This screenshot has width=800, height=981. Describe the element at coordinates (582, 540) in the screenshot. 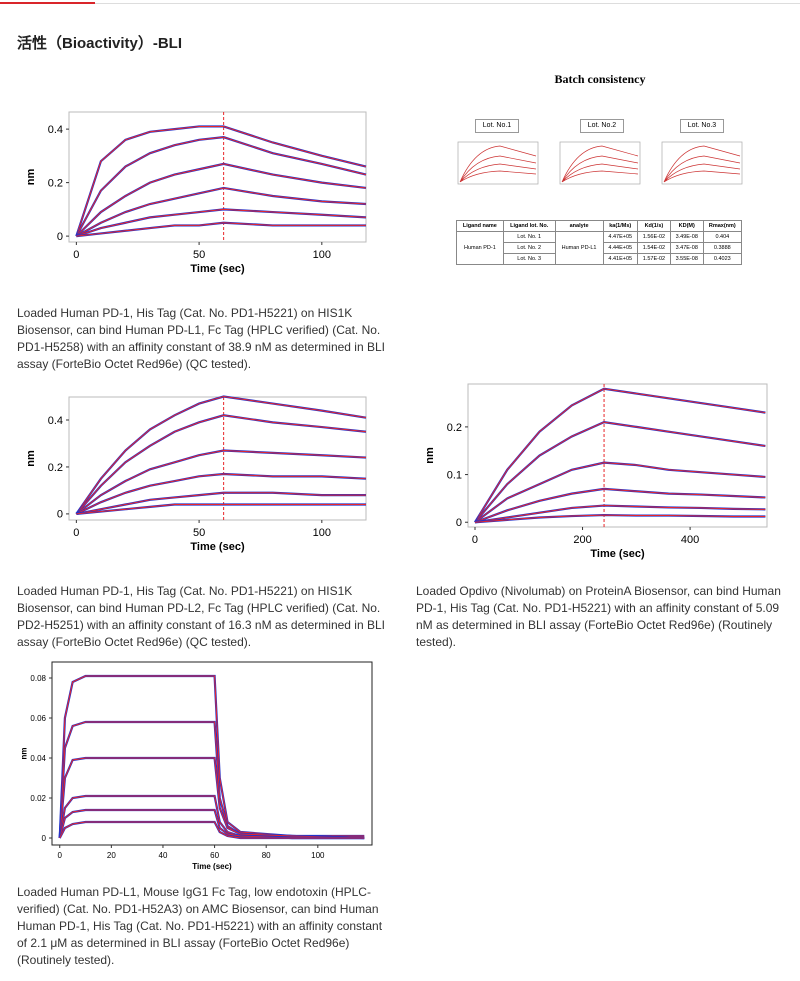

I see `x-tick-label: 200` at that location.